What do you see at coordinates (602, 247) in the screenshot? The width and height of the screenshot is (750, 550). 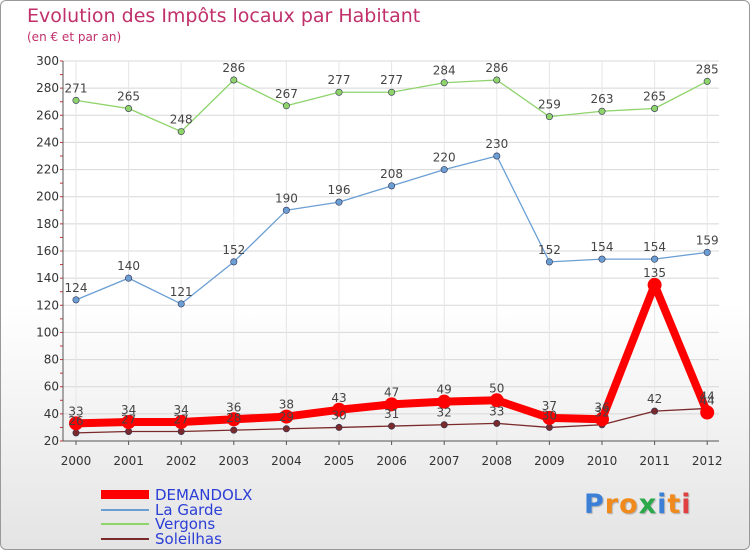 I see `data-label-la-garde: 154` at bounding box center [602, 247].